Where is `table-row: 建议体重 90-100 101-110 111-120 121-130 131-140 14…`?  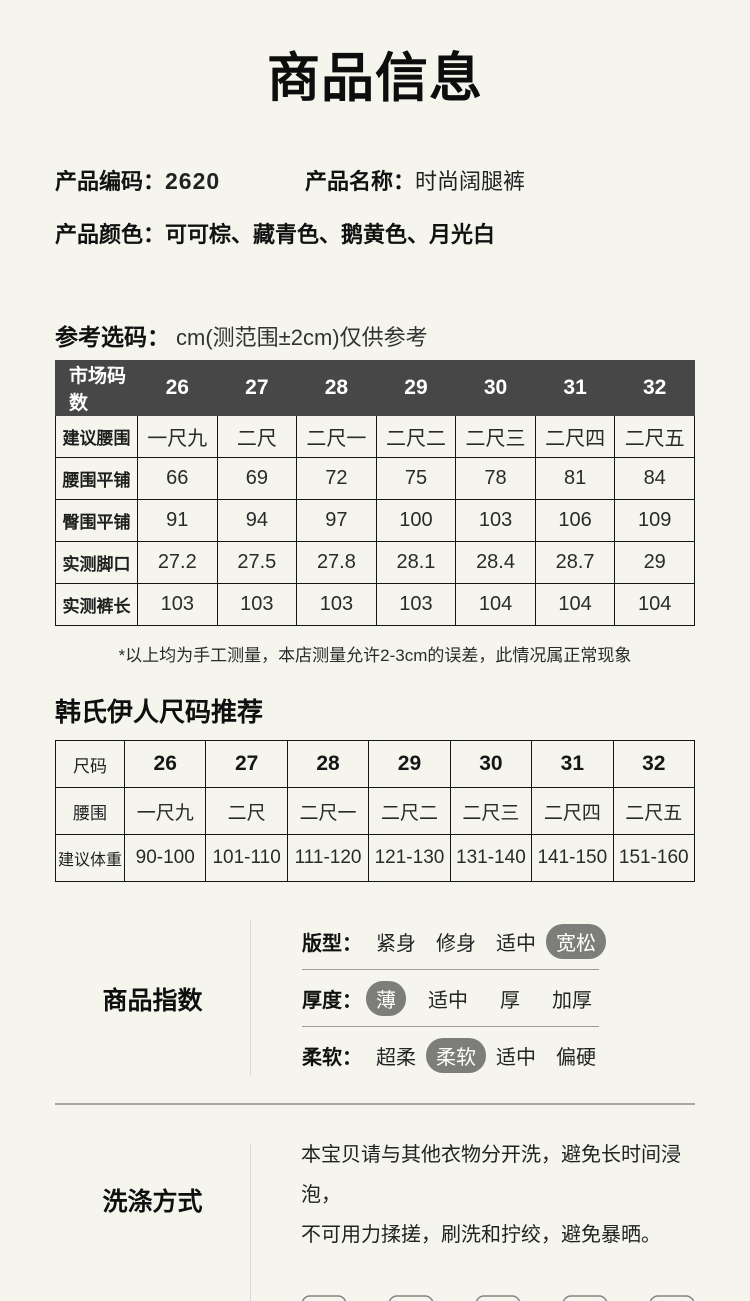
table-row: 建议体重 90-100 101-110 111-120 121-130 131-140 14… is located at coordinates (375, 858).